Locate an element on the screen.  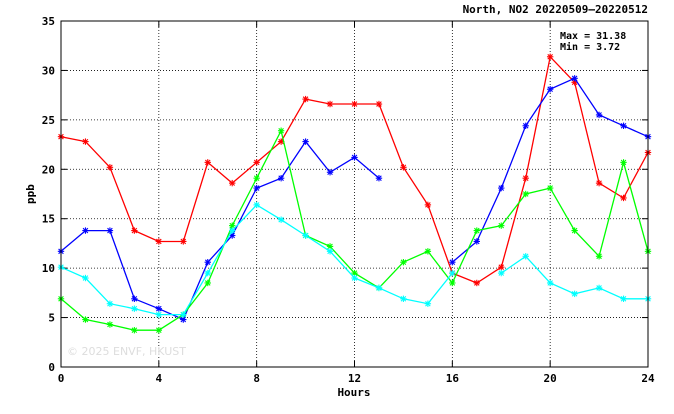
y-tick-label: 15 is located at coordinates (48, 219).